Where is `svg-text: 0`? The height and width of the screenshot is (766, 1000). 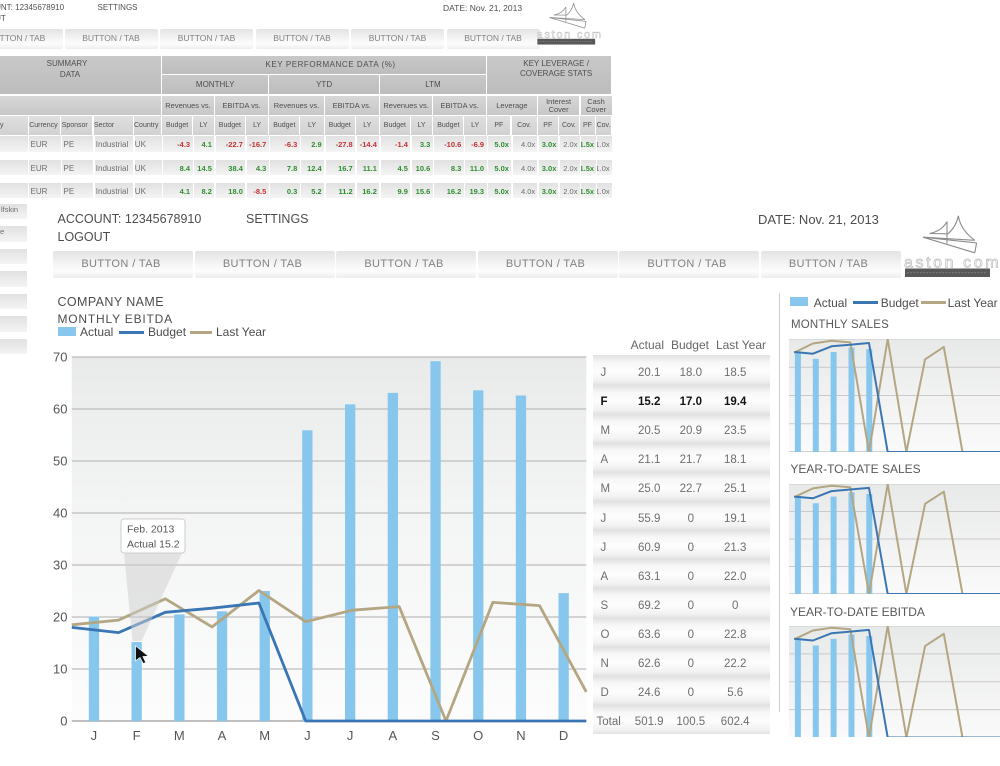 svg-text: 0 is located at coordinates (63, 721).